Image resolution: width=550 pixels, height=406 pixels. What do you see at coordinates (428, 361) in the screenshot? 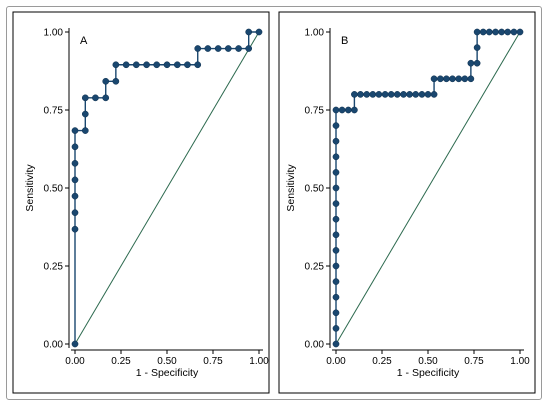
I see `x-tick-label: 0.50` at bounding box center [428, 361].